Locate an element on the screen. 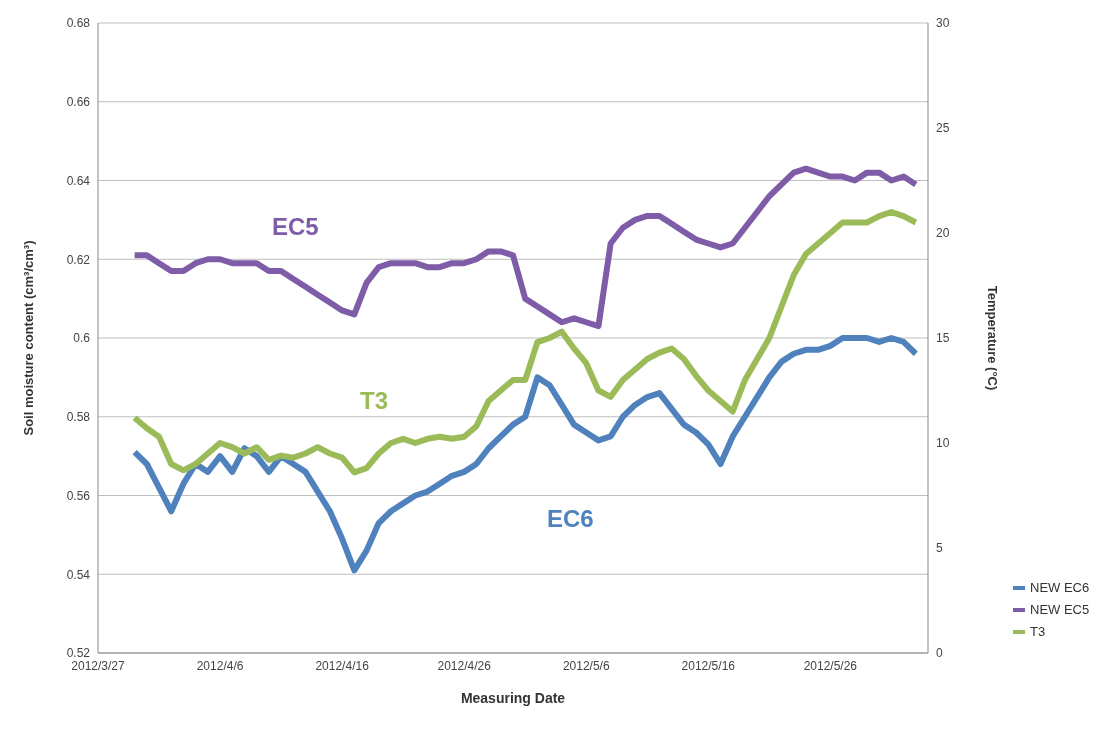 The image size is (1118, 733). legend-label: T3 is located at coordinates (1038, 632).